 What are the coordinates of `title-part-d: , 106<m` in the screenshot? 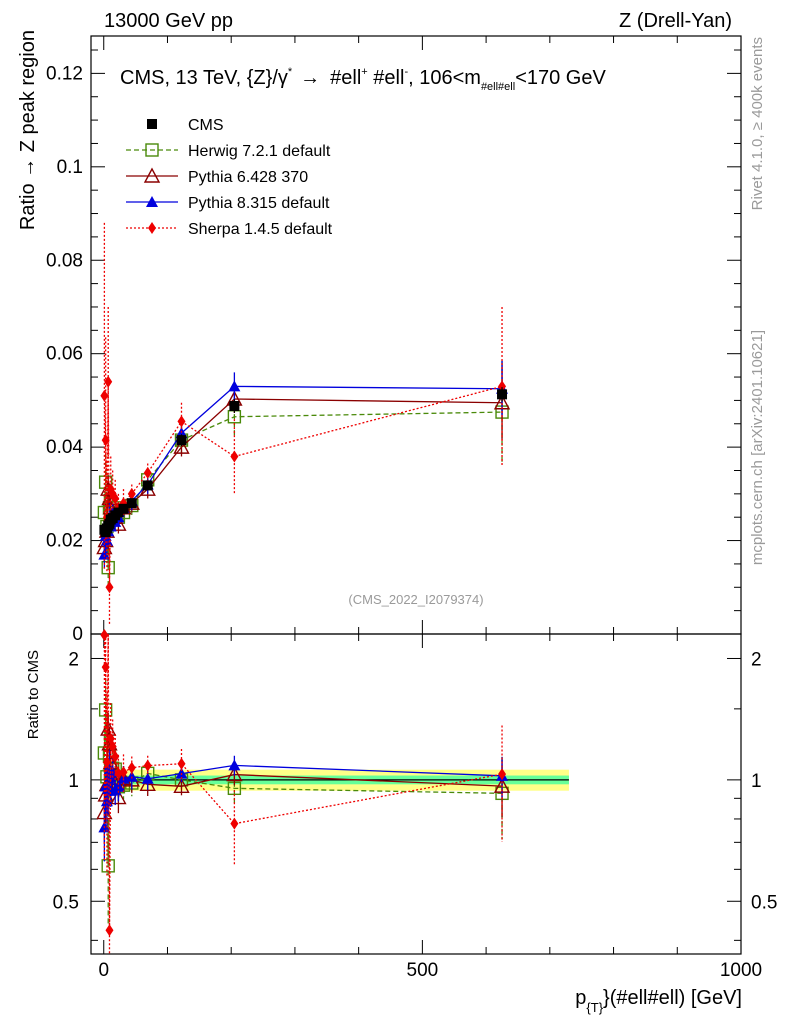 It's located at (444, 78).